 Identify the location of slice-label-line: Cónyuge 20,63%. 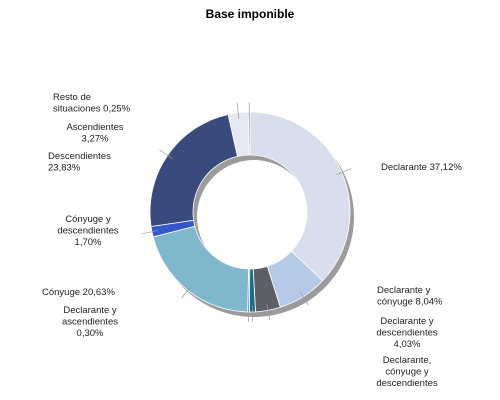
(78, 292).